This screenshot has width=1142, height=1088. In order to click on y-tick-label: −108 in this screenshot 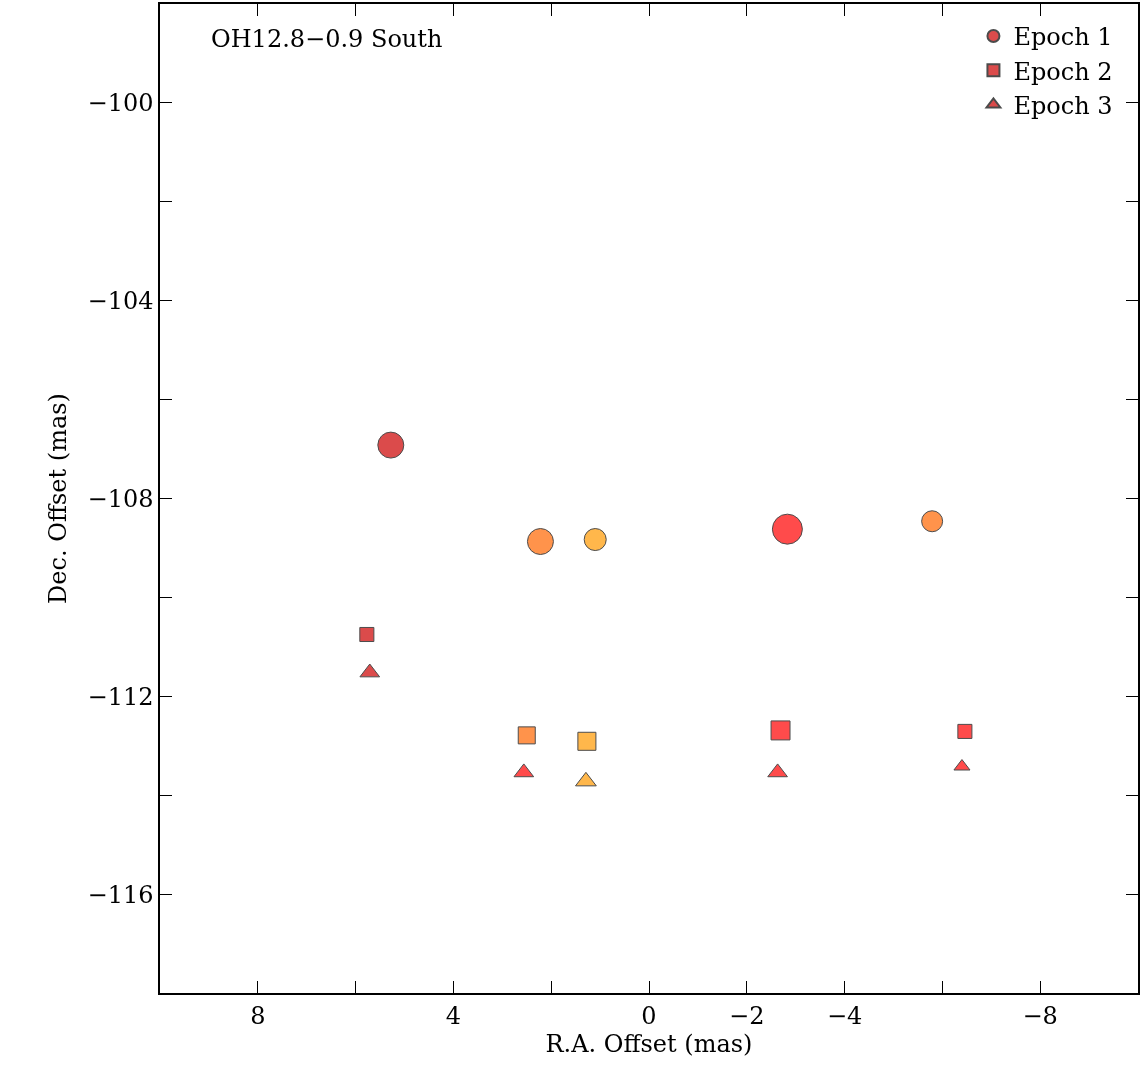, I will do `click(120, 498)`.